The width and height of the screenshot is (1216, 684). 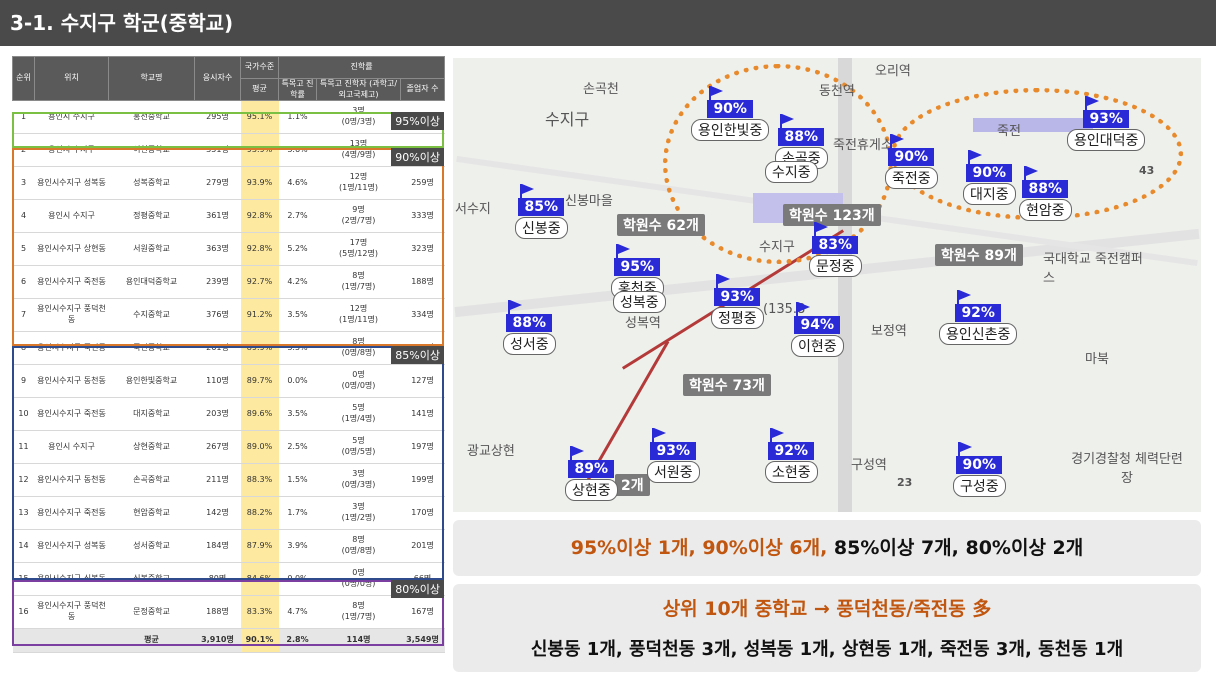 I want to click on table-cell-rank: 10, so click(x=23, y=414).